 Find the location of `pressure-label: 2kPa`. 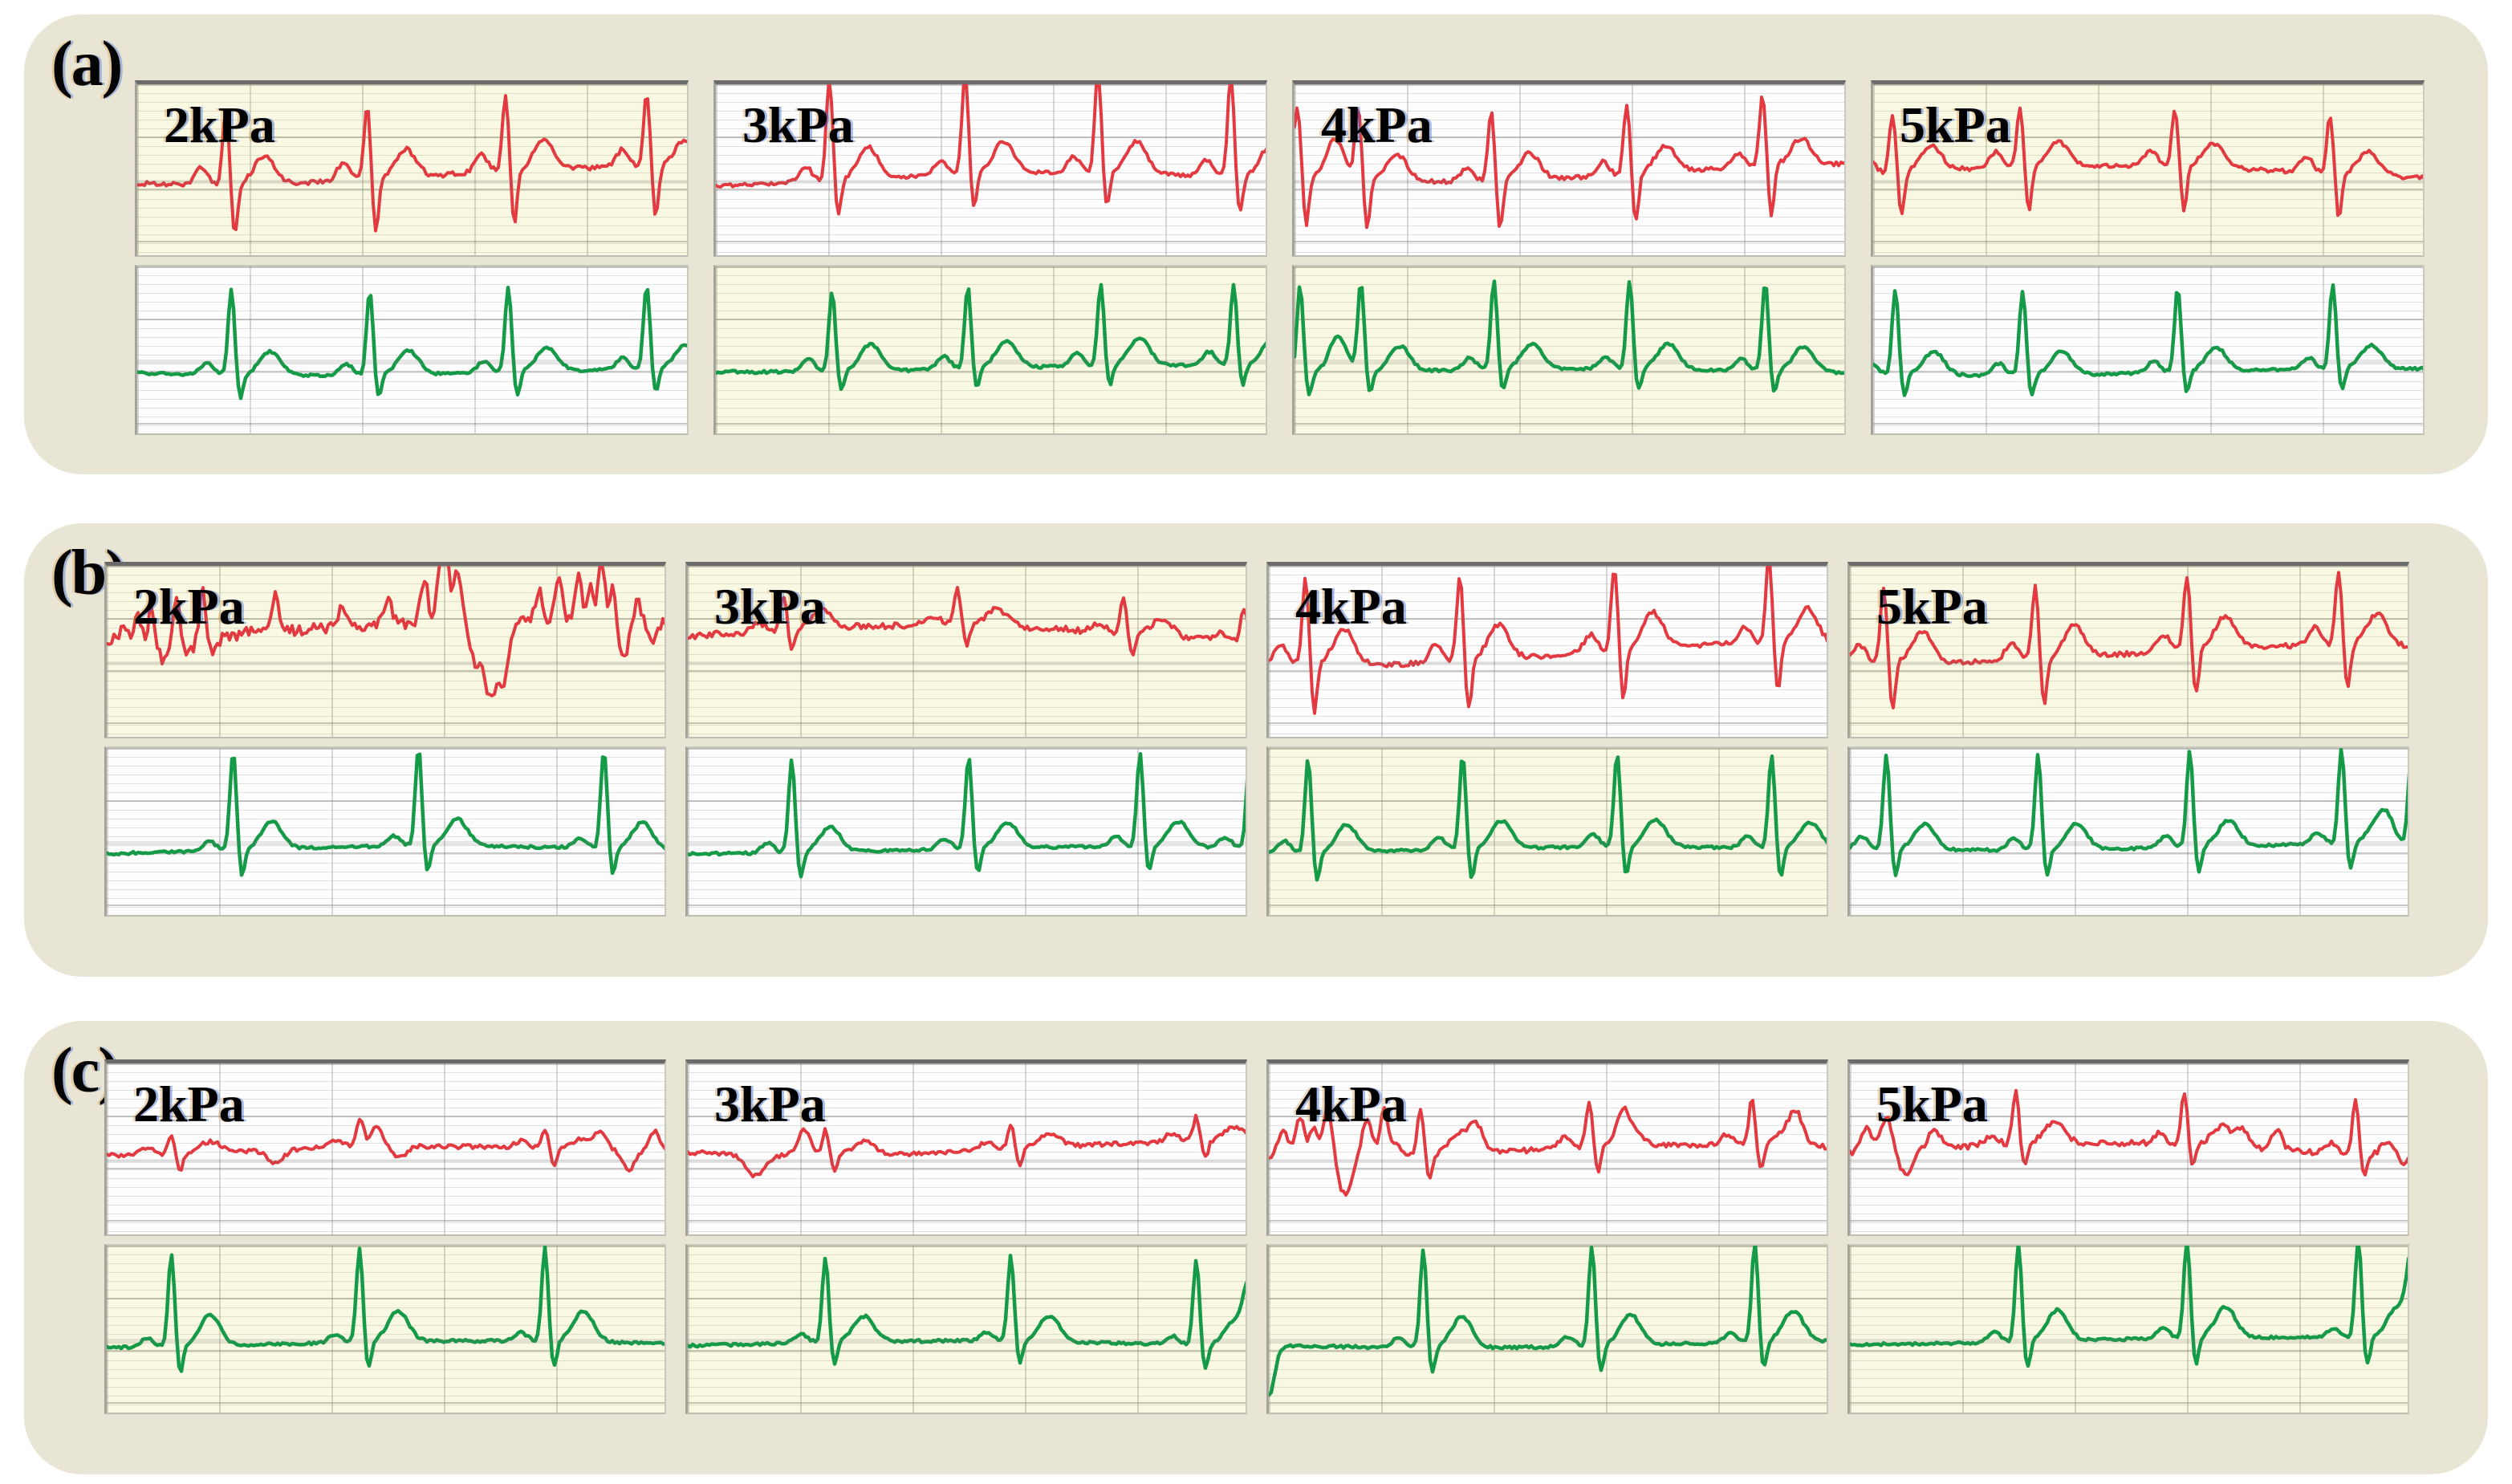

pressure-label: 2kPa is located at coordinates (189, 1103).